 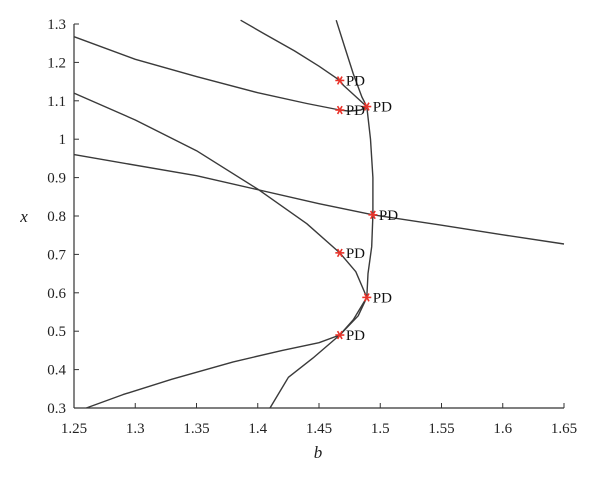 What do you see at coordinates (564, 429) in the screenshot?
I see `x-tick-label: 1.65` at bounding box center [564, 429].